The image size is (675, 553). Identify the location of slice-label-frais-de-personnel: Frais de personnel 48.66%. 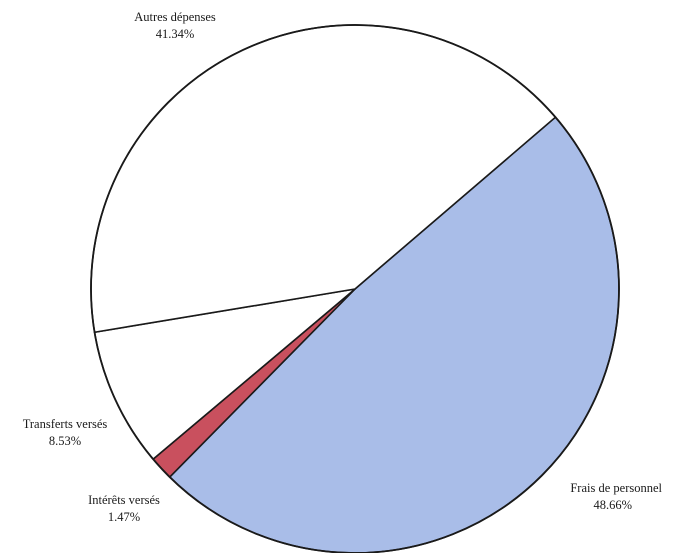
(616, 496).